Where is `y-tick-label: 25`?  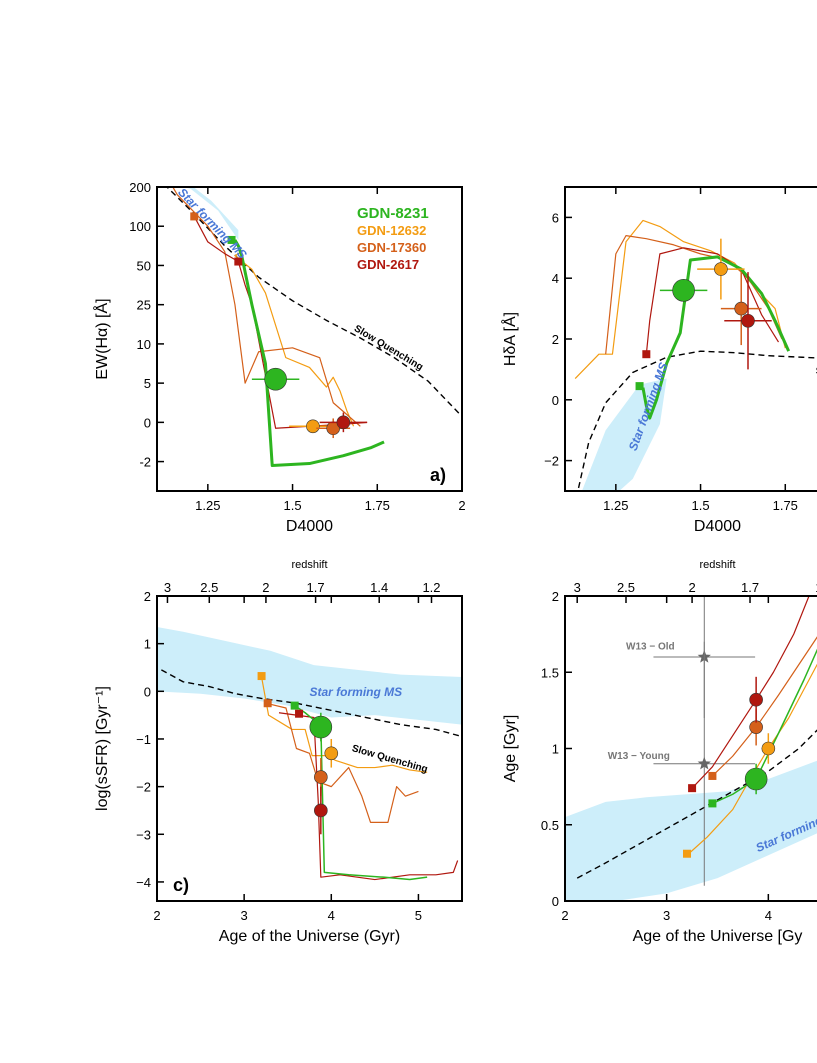
y-tick-label: 25 is located at coordinates (144, 305).